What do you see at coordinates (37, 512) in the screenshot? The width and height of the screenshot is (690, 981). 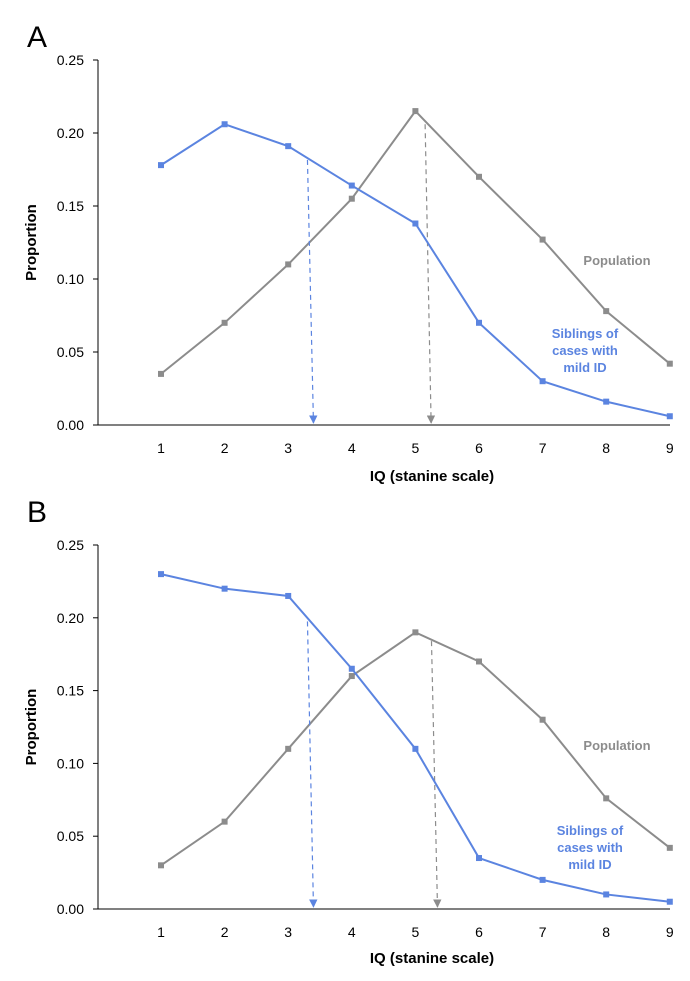 I see `panel-letter: B` at bounding box center [37, 512].